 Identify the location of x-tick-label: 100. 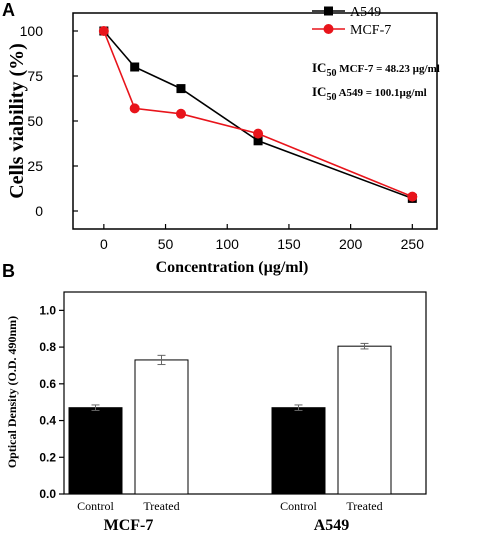
(228, 244).